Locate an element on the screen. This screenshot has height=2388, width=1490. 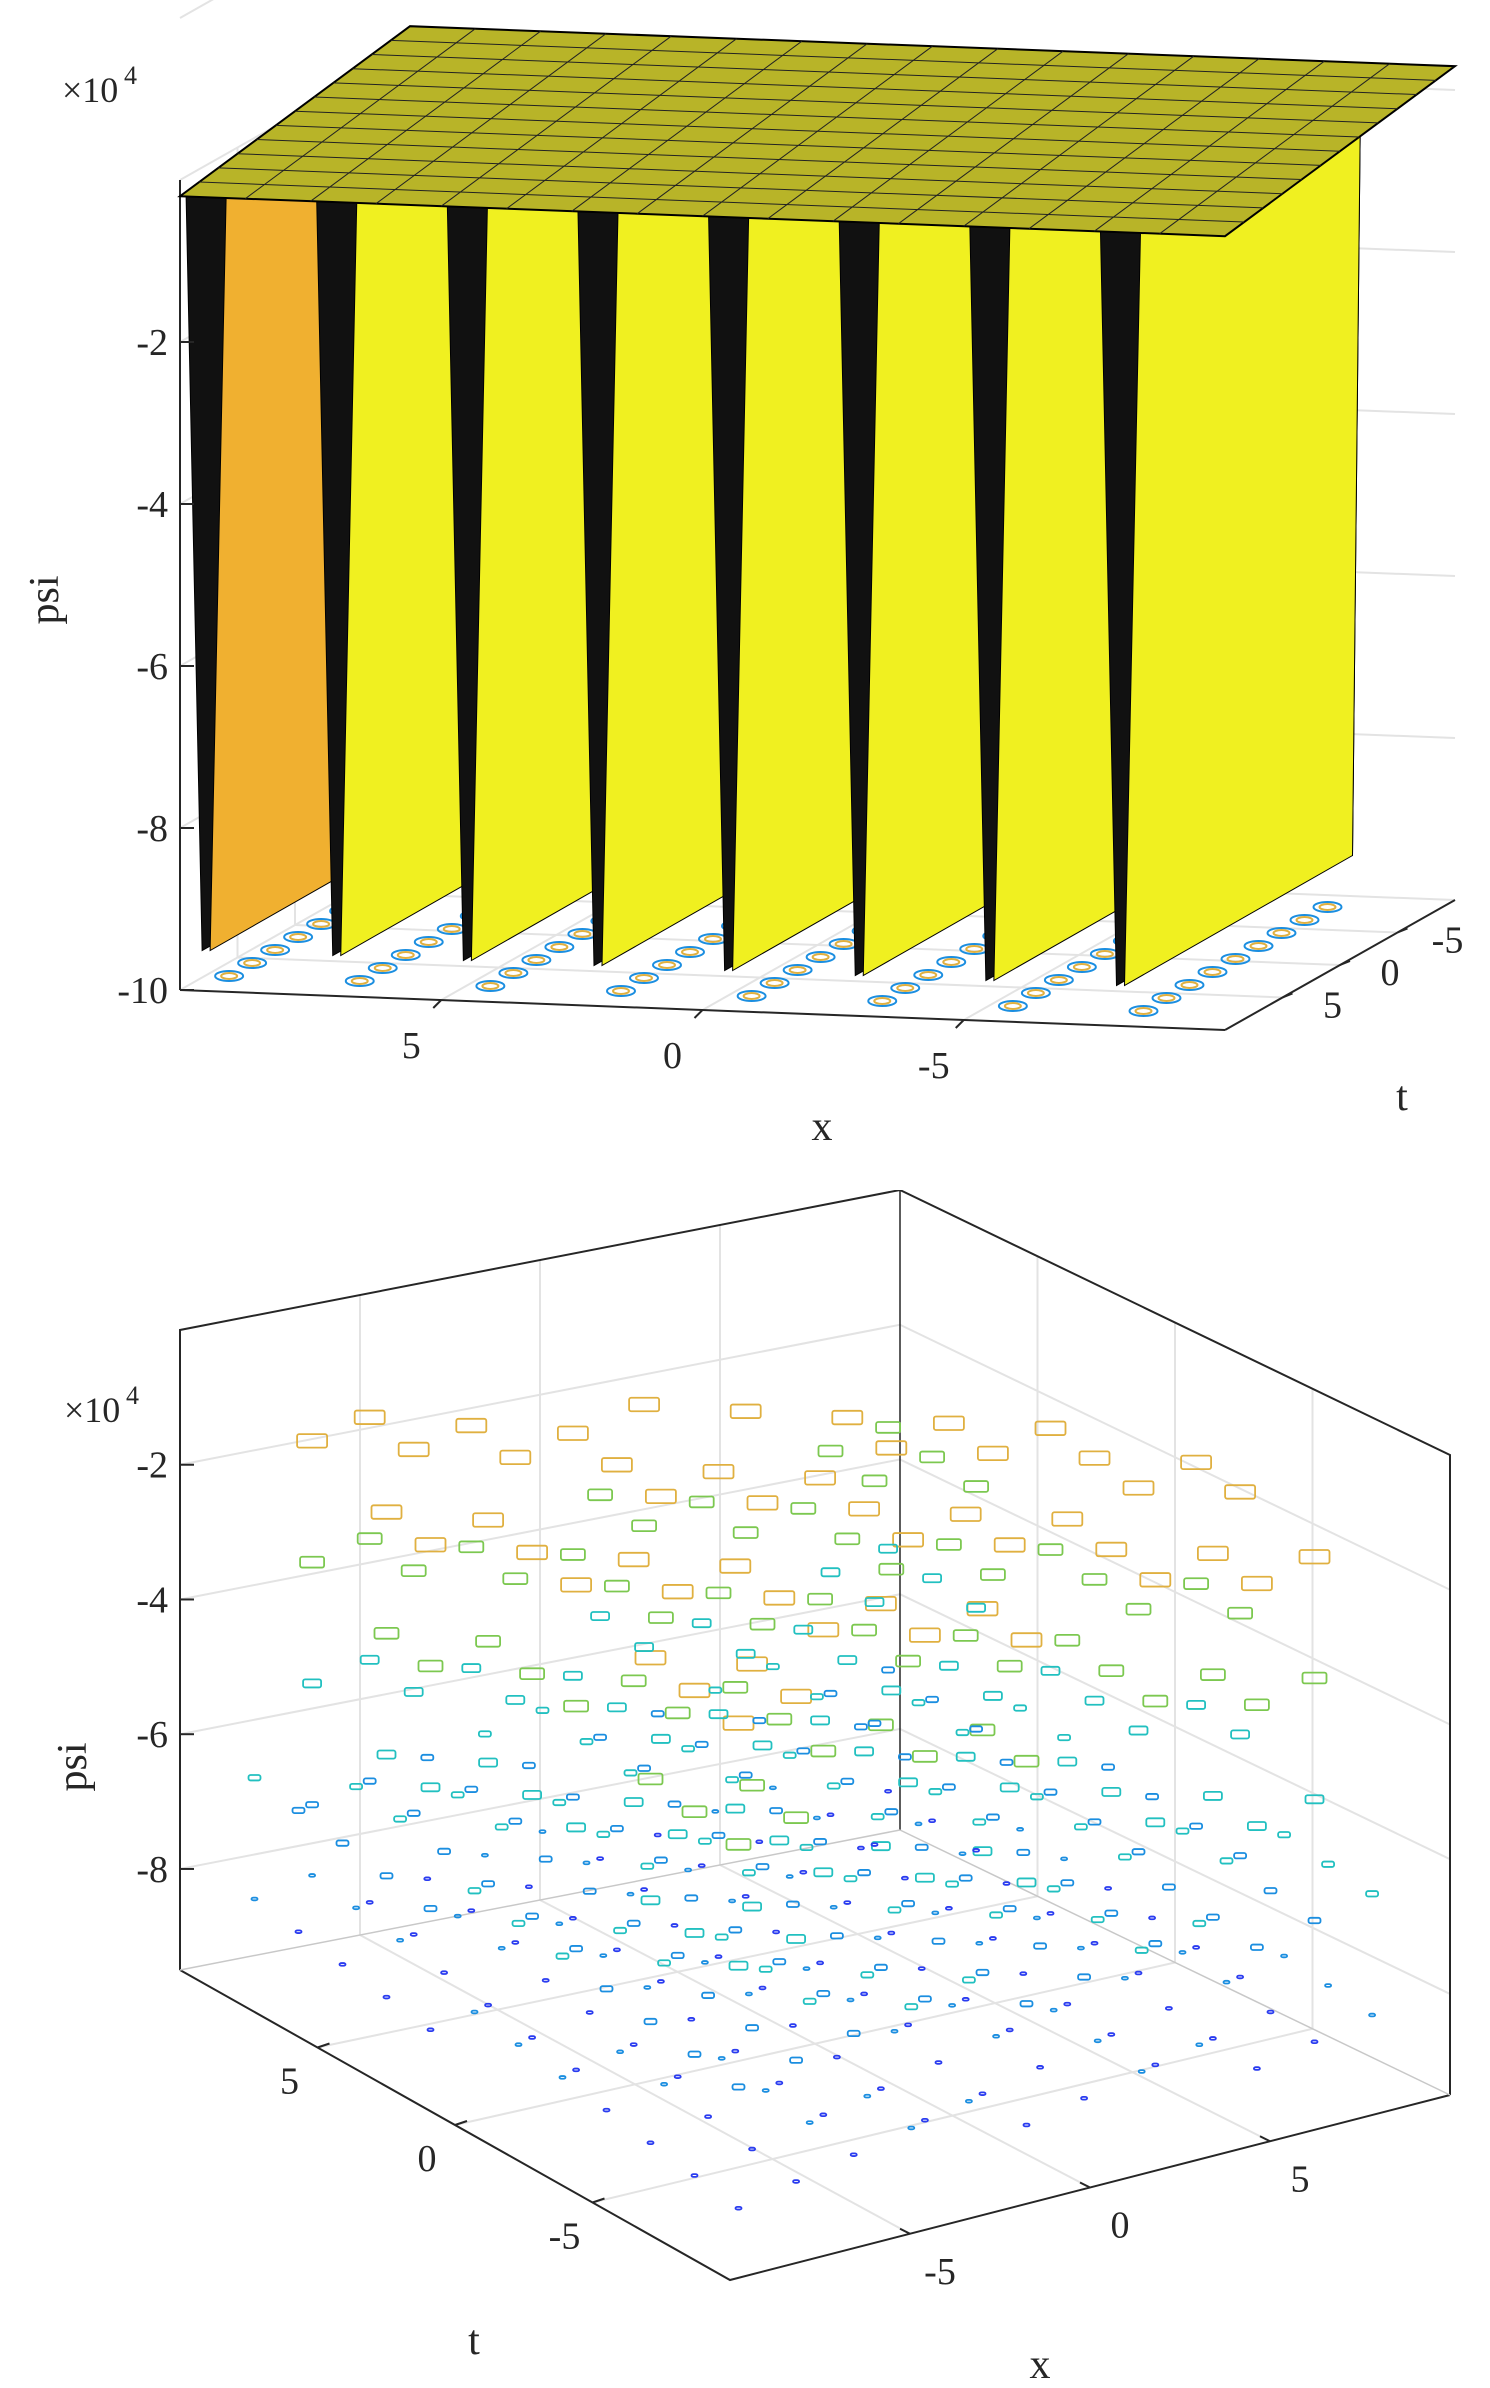
xtick-mark is located at coordinates (905, 2231).